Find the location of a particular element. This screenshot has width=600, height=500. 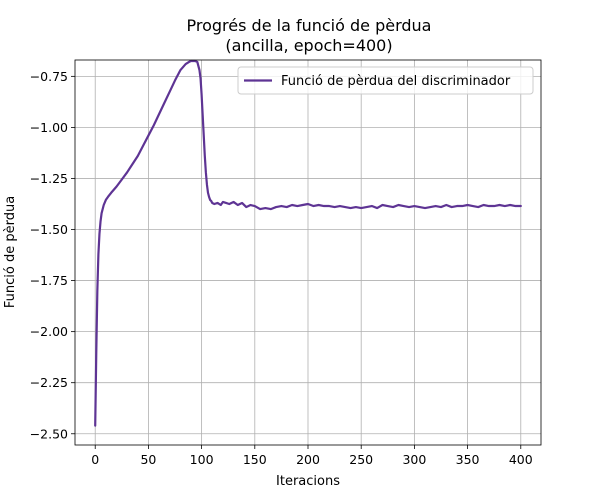

x-tick-label: 50 is located at coordinates (148, 459).